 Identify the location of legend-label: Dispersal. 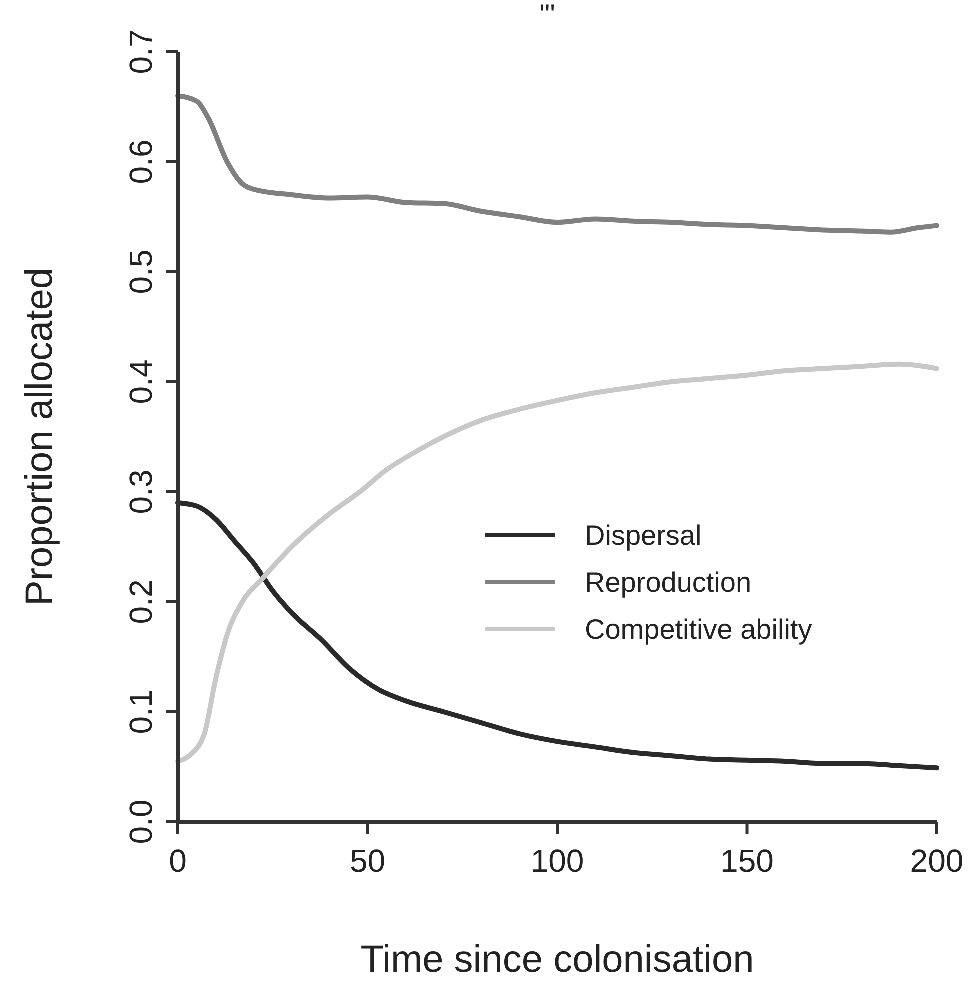
(643, 535).